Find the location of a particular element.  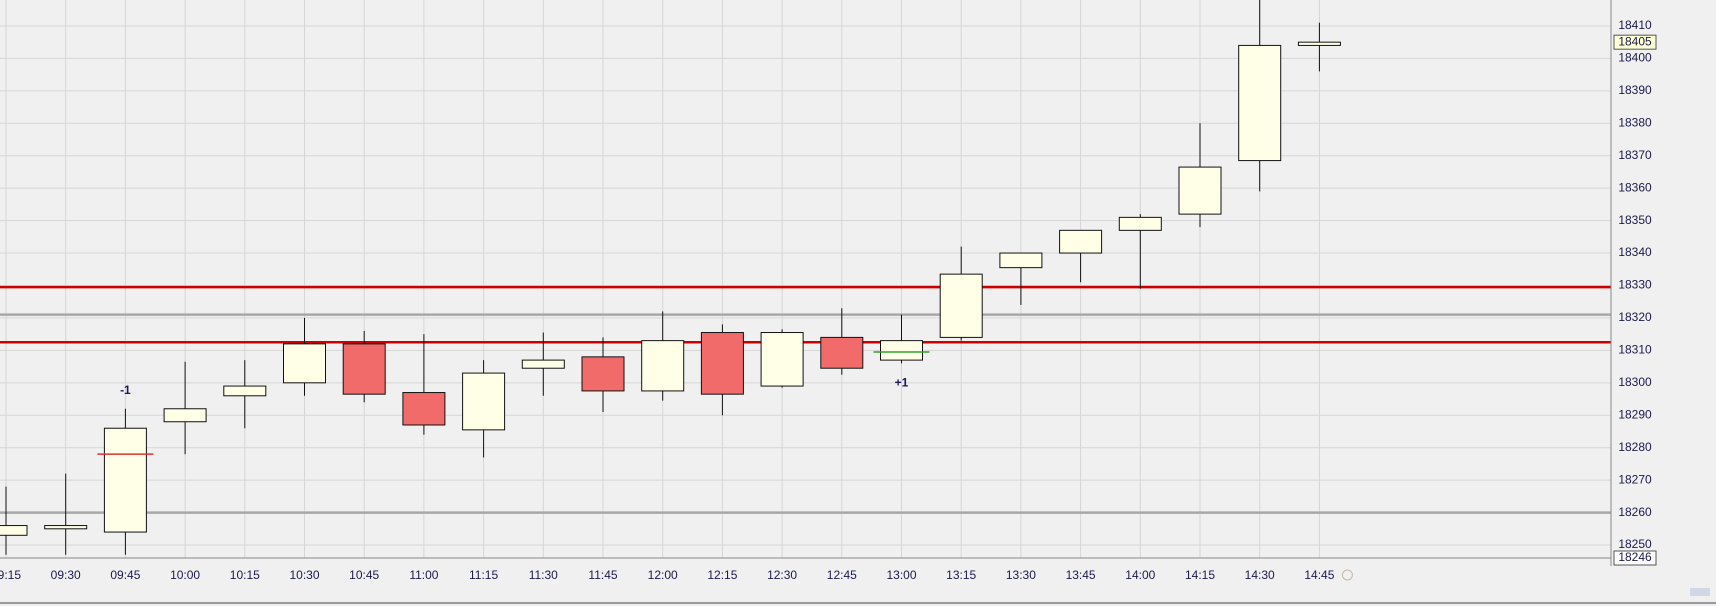

y-tick-label: 18260 is located at coordinates (1635, 512).